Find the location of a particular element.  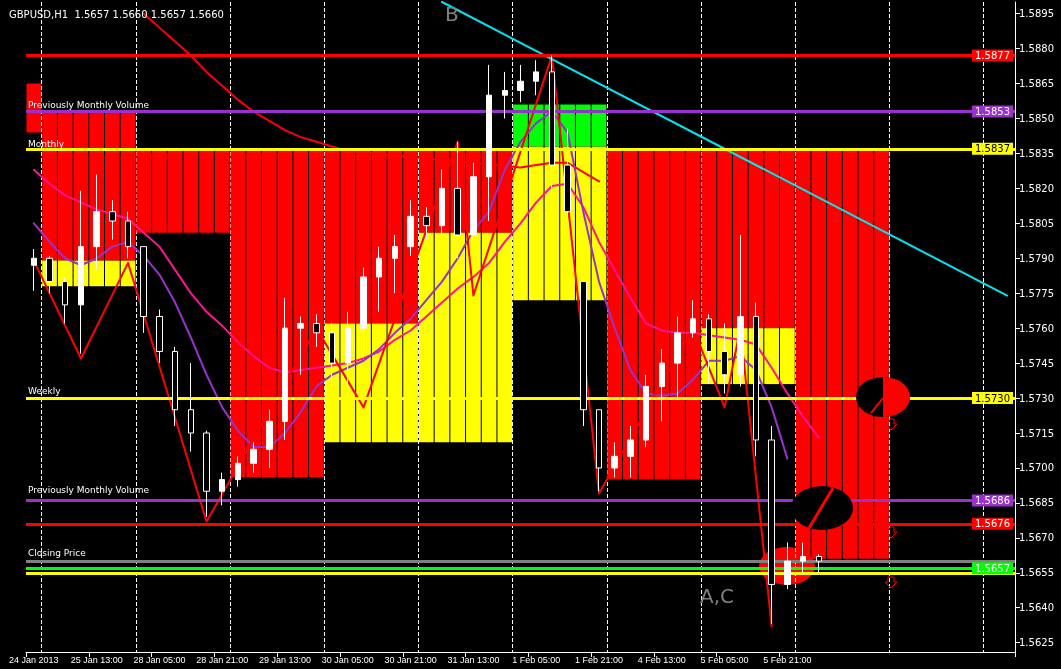

ref-line-label: 1.5730 is located at coordinates (992, 398).